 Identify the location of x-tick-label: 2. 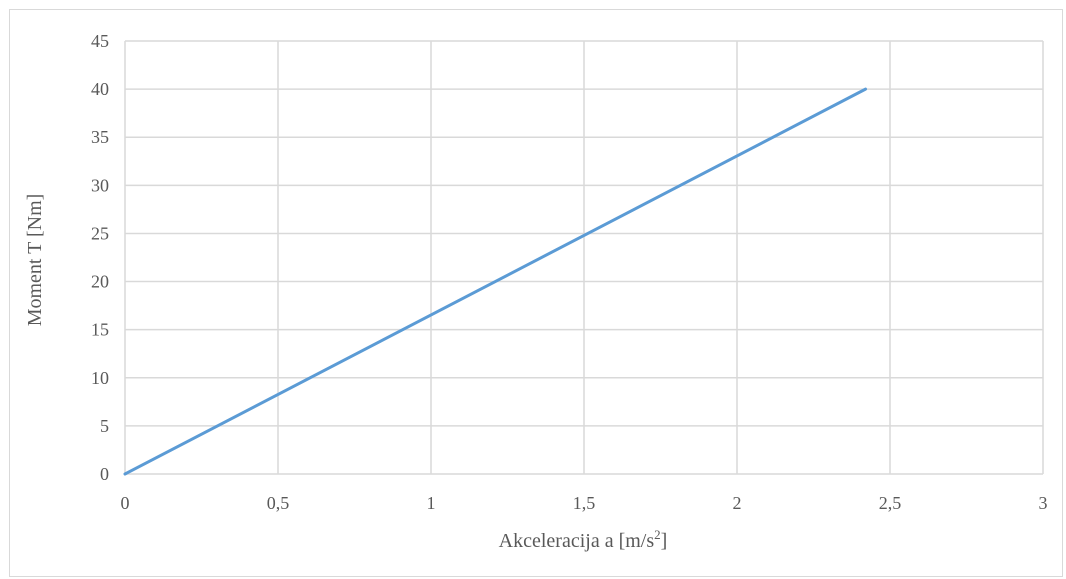
(737, 503).